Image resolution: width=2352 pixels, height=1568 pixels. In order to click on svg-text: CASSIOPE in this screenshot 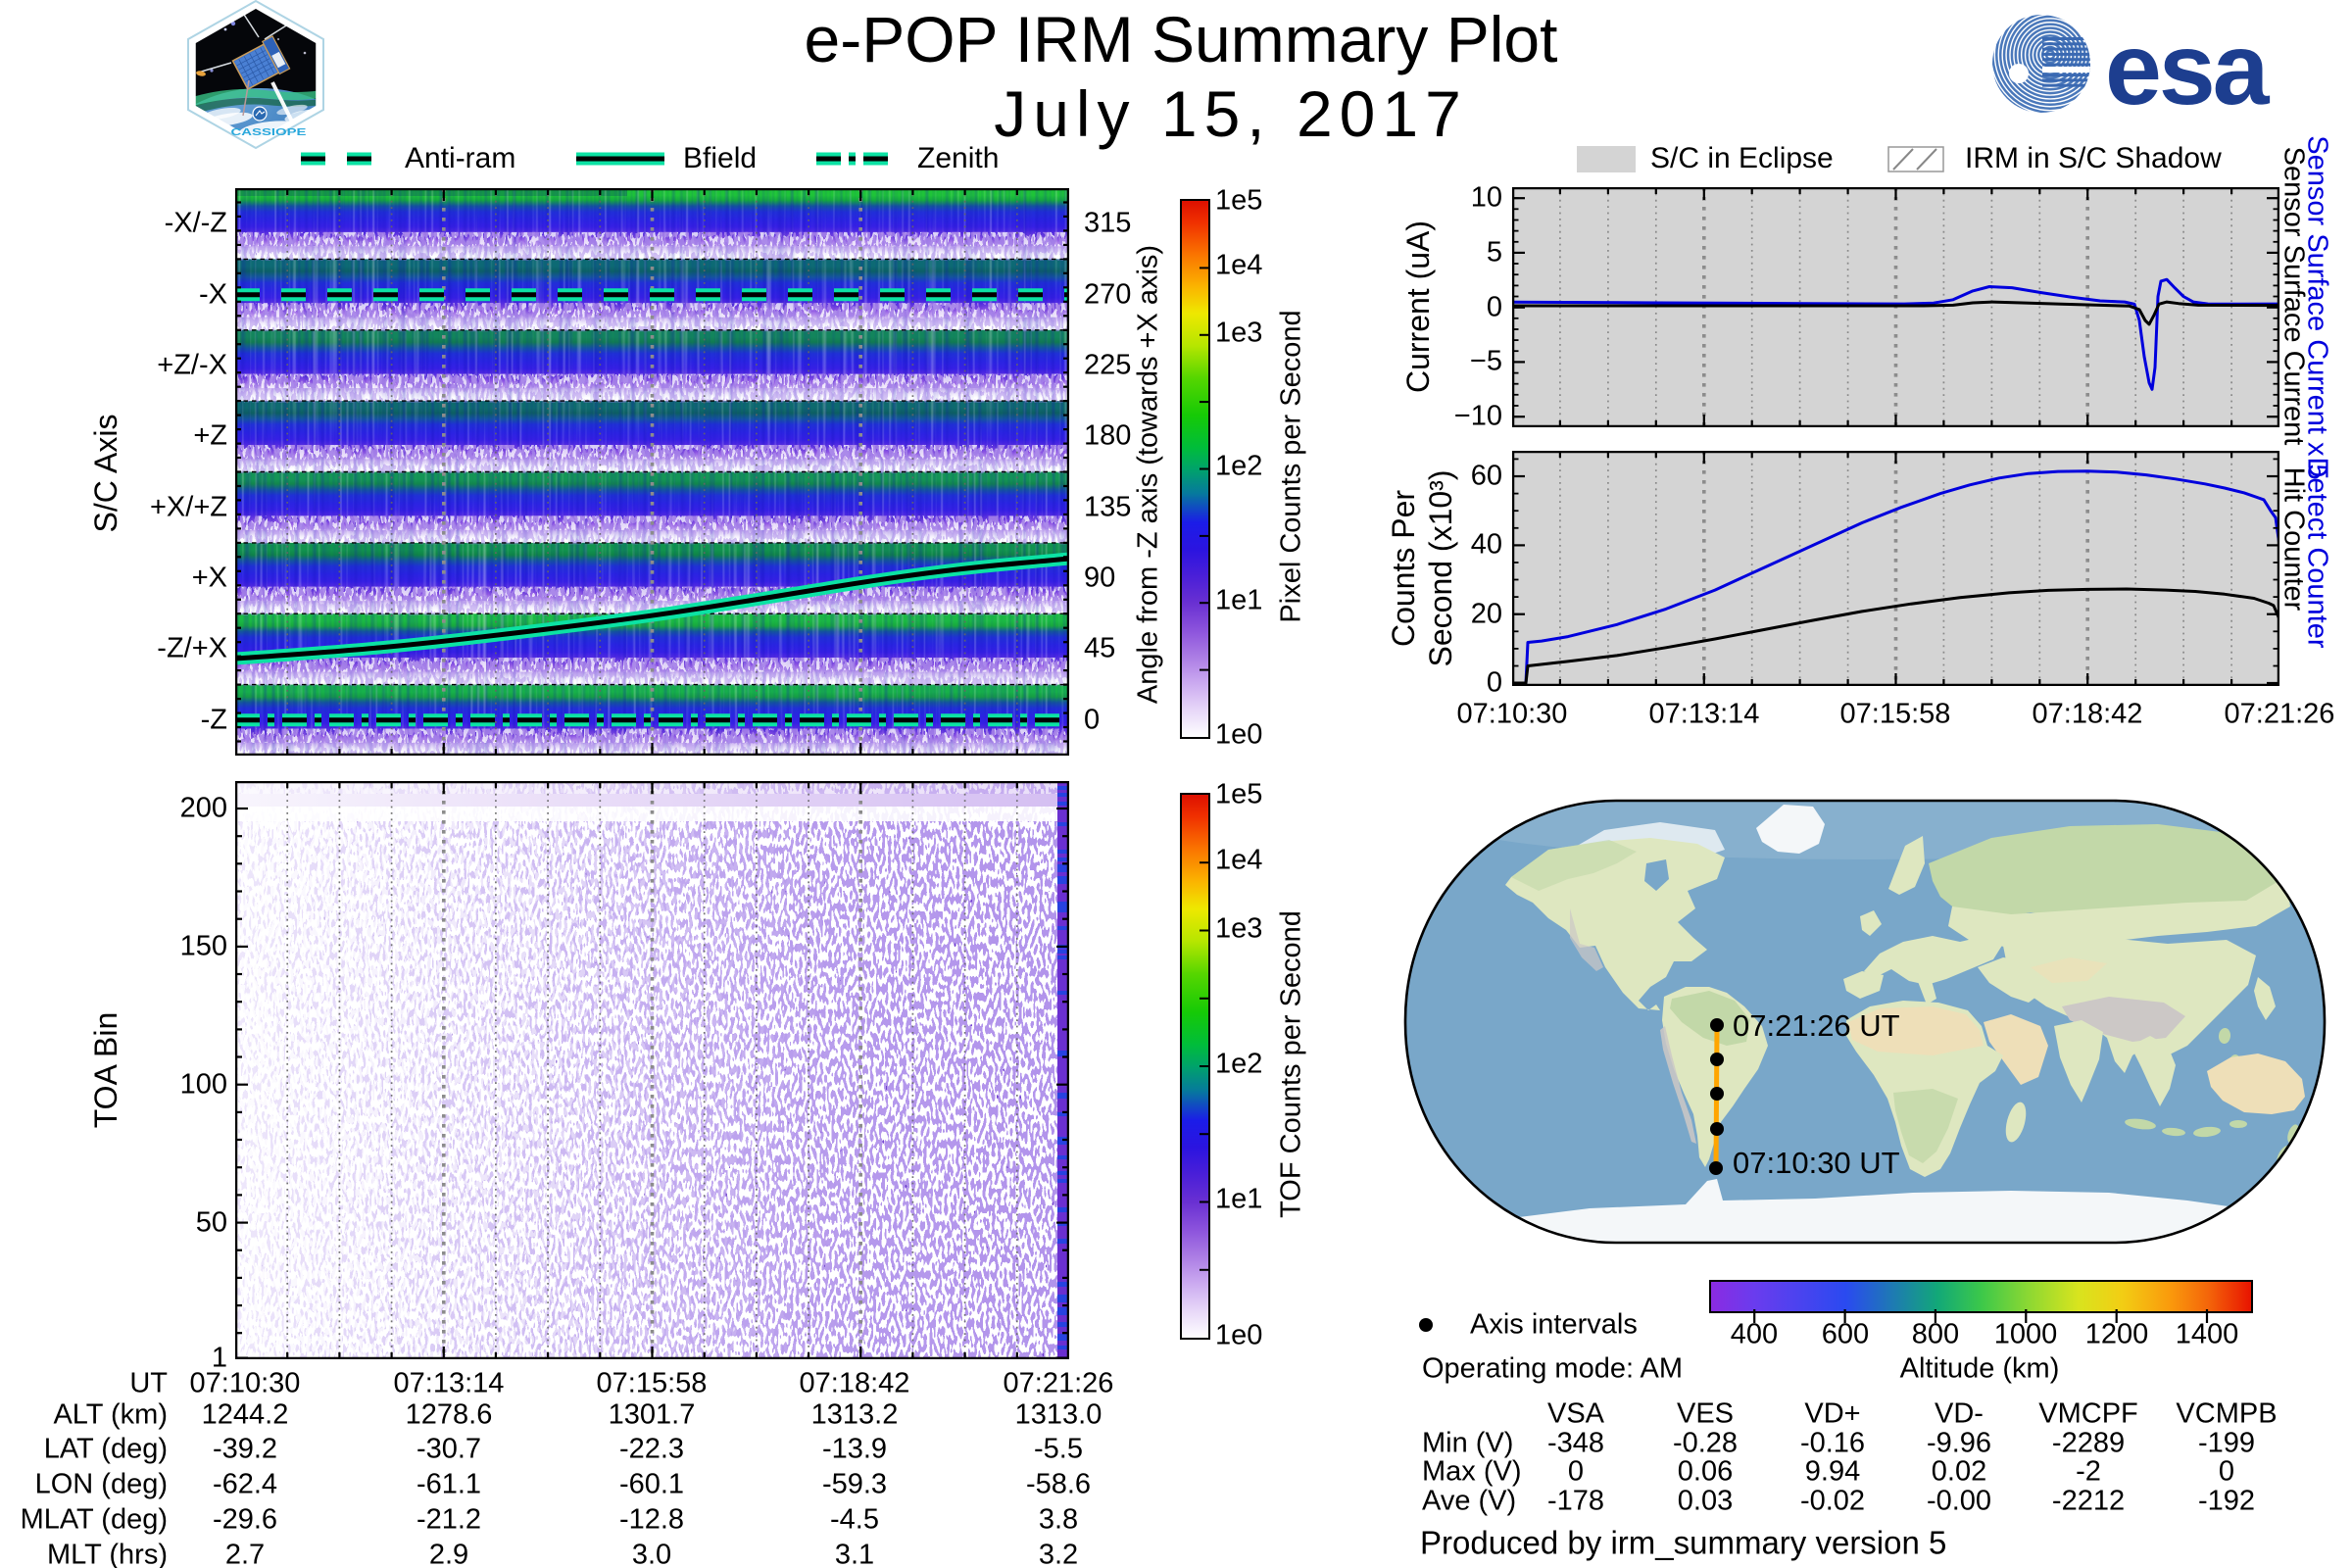, I will do `click(269, 132)`.